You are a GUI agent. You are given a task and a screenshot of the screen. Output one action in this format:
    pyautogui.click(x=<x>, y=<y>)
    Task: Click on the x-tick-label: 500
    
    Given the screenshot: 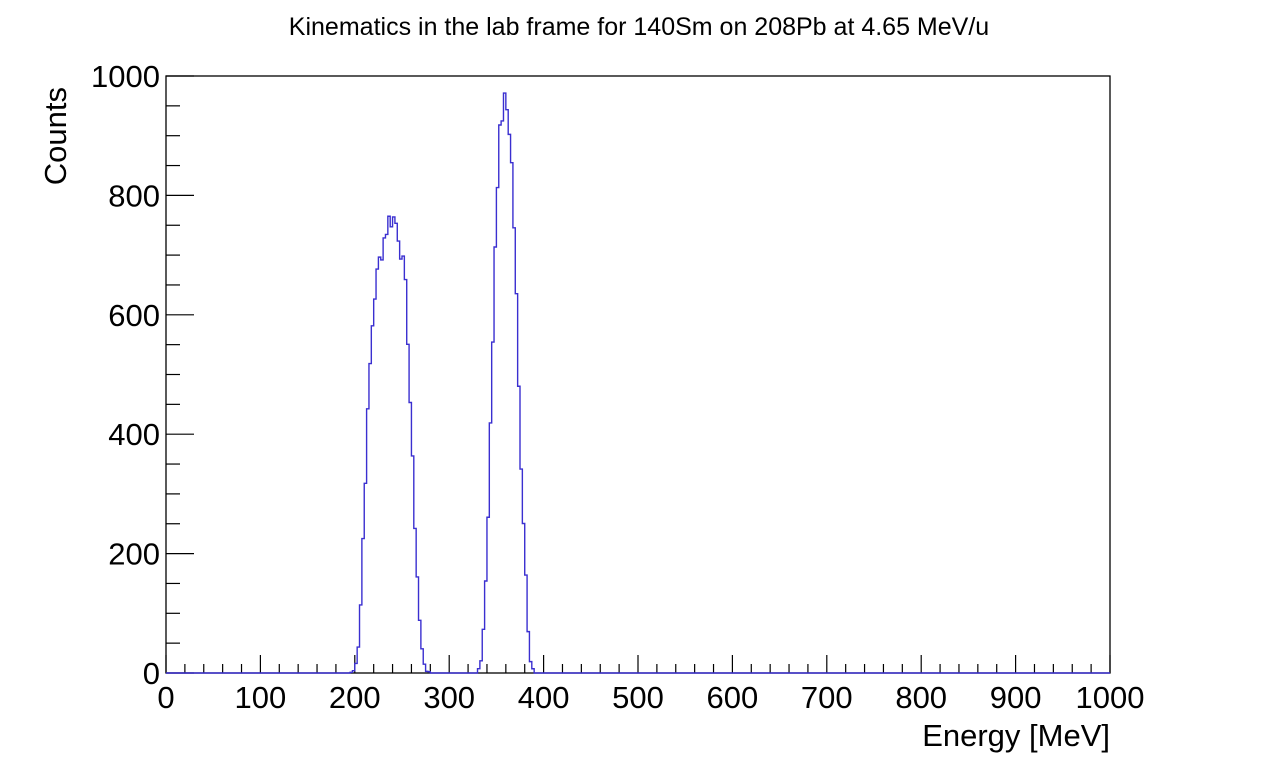 What is the action you would take?
    pyautogui.click(x=638, y=697)
    